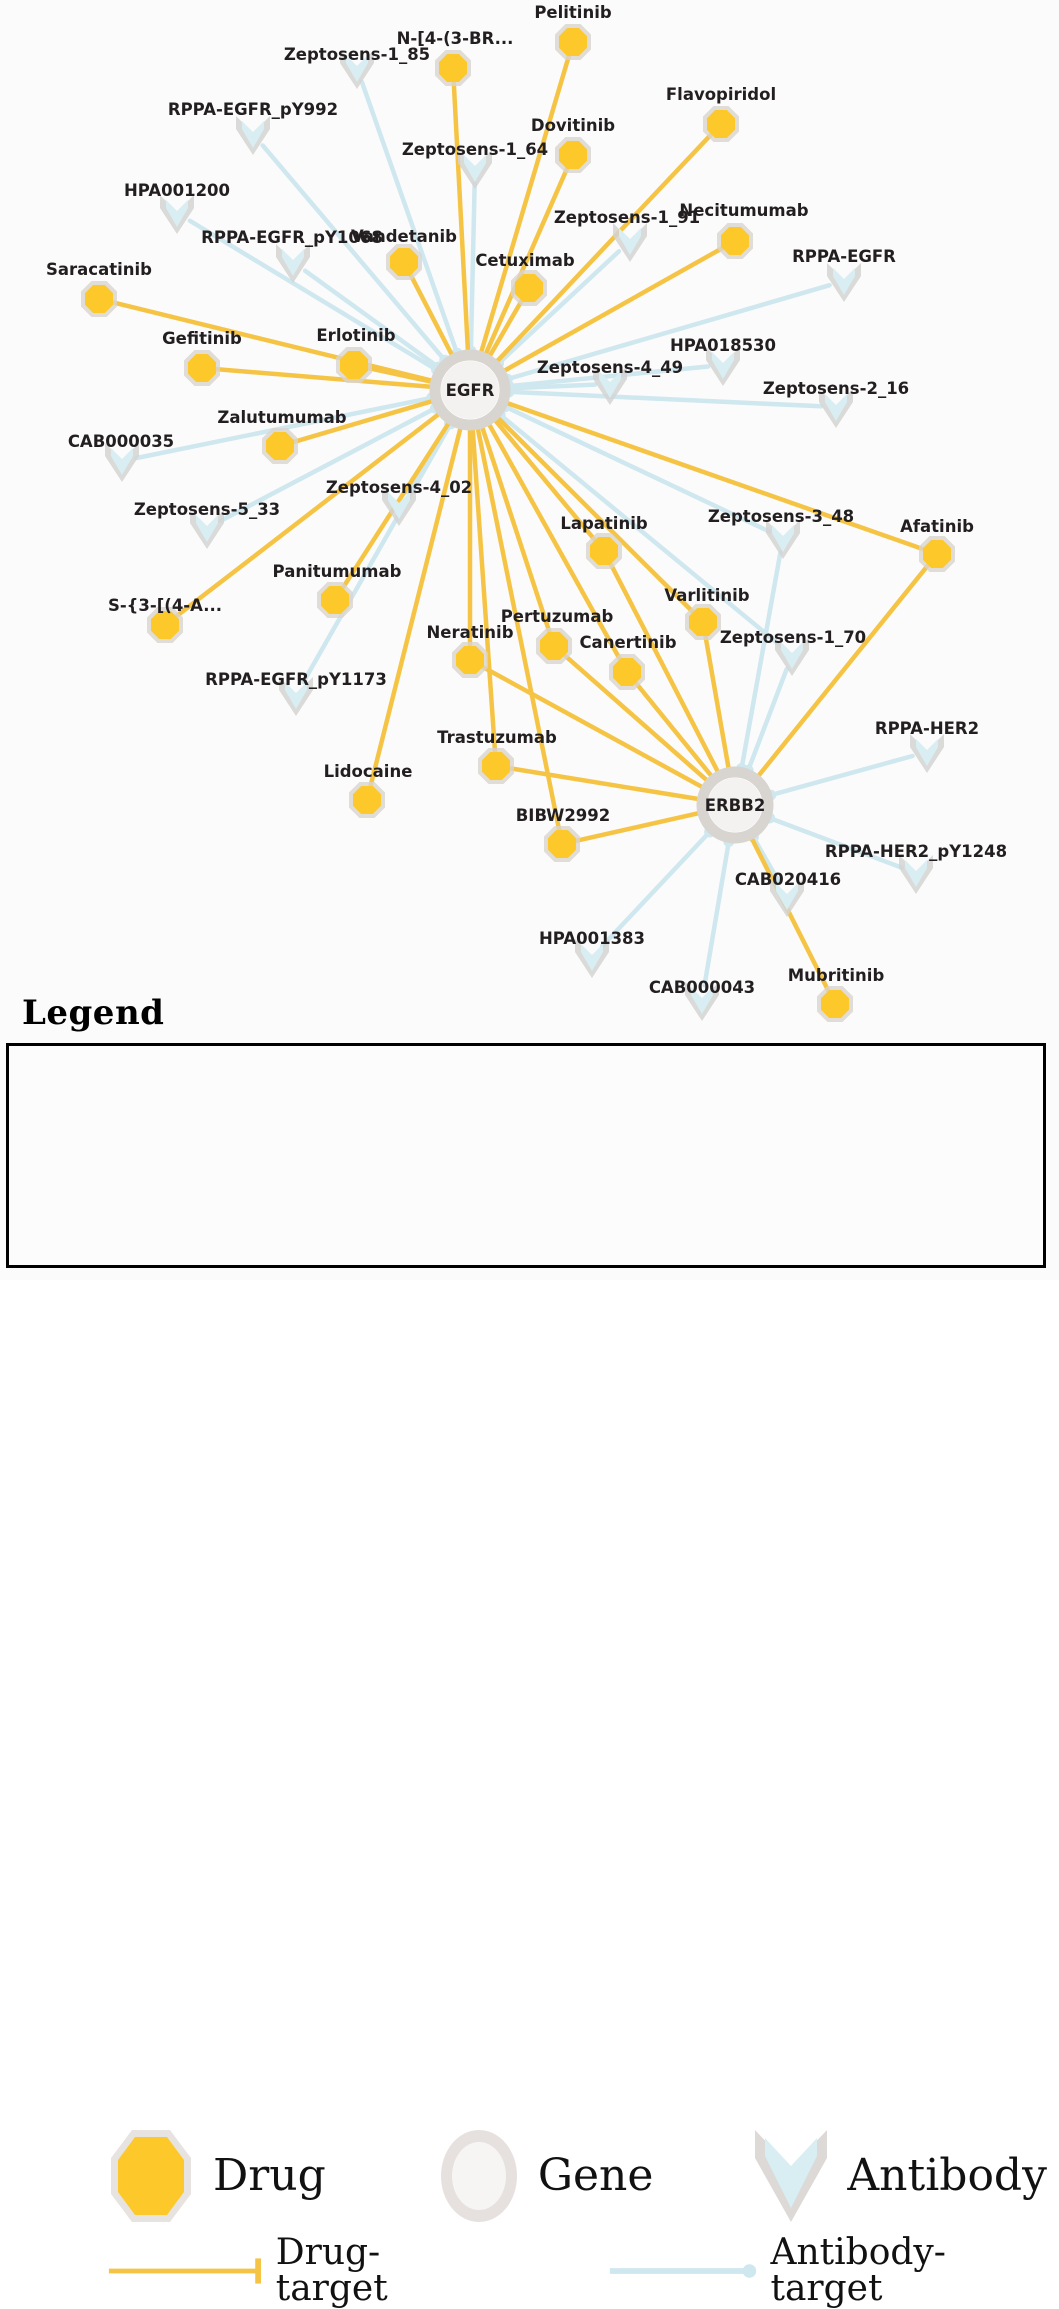 Image resolution: width=1059 pixels, height=2309 pixels. I want to click on drug-node-label: Necitumumab, so click(743, 210).